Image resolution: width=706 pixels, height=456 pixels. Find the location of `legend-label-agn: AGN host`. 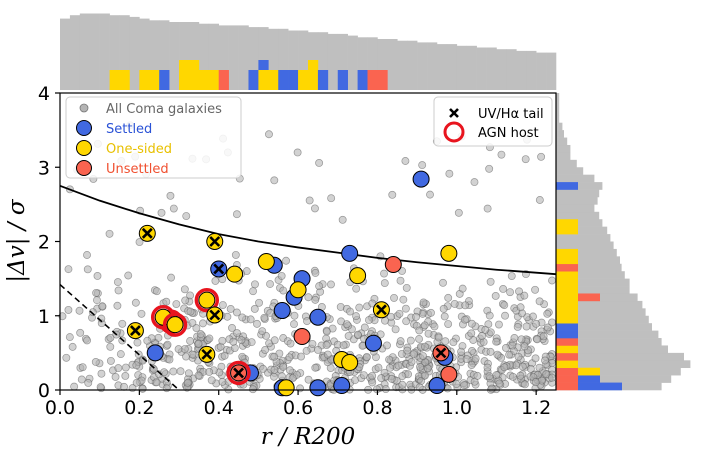

legend-label-agn: AGN host is located at coordinates (508, 133).